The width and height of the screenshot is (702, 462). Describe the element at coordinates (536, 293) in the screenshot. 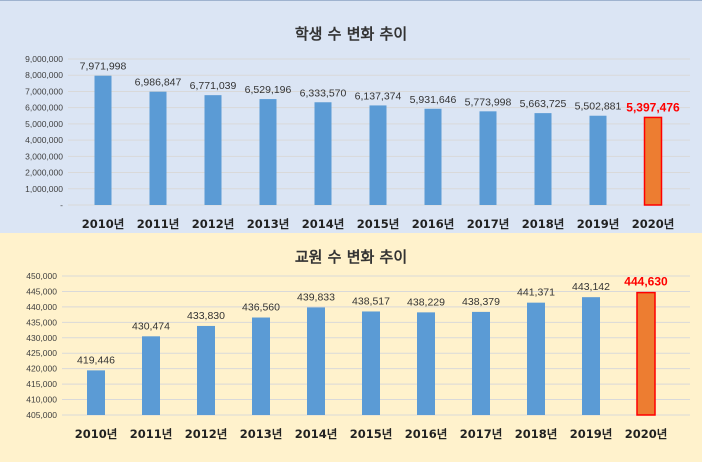

I see `data-label: 441,371` at that location.